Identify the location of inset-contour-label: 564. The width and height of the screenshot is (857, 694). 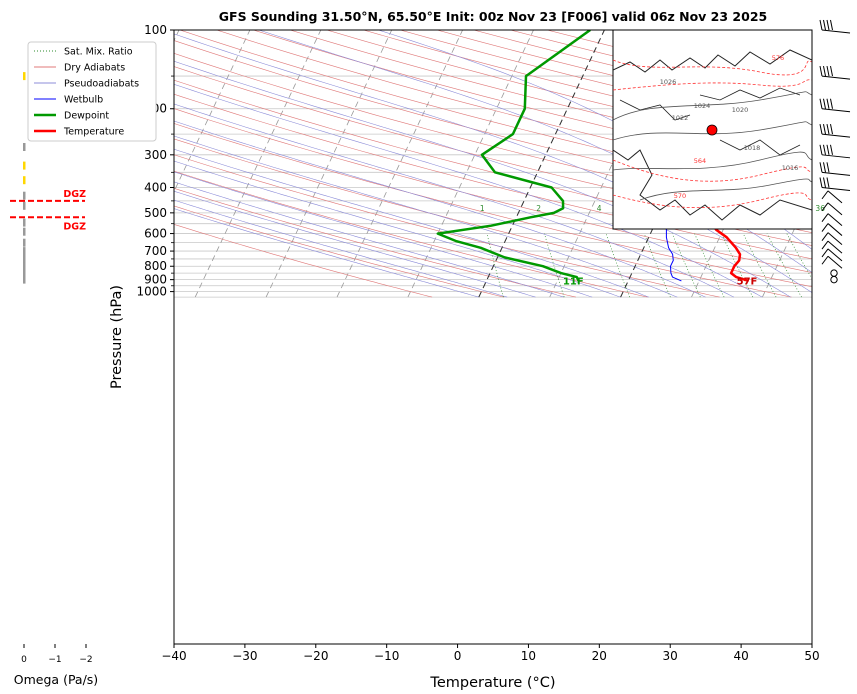
(700, 161).